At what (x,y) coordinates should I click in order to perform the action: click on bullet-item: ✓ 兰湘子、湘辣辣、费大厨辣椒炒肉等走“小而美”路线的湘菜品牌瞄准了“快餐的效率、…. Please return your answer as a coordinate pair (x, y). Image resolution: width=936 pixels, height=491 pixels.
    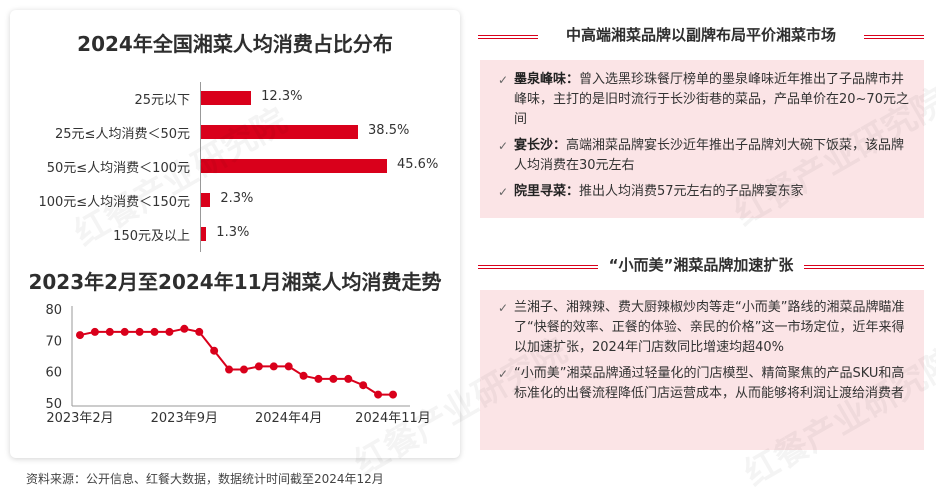
    Looking at the image, I should click on (702, 328).